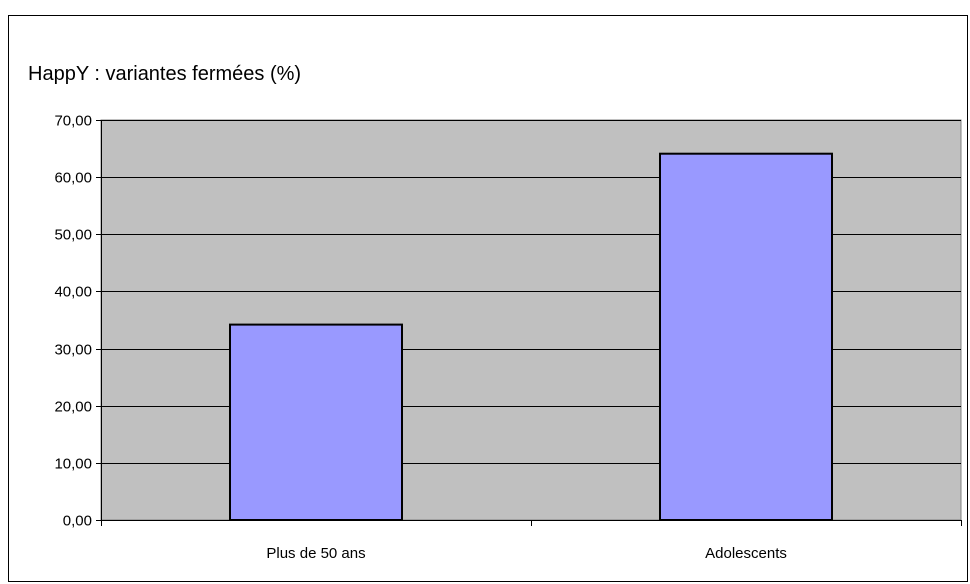 This screenshot has height=584, width=970. What do you see at coordinates (73, 178) in the screenshot?
I see `y-tick-label: 60,00` at bounding box center [73, 178].